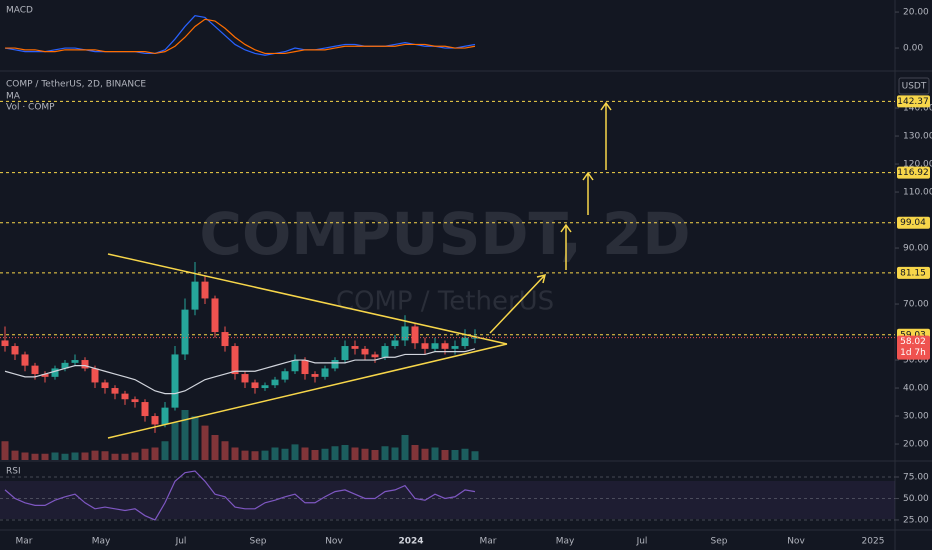 The image size is (932, 550). What do you see at coordinates (917, 193) in the screenshot?
I see `y-tick-label: 110.00` at bounding box center [917, 193].